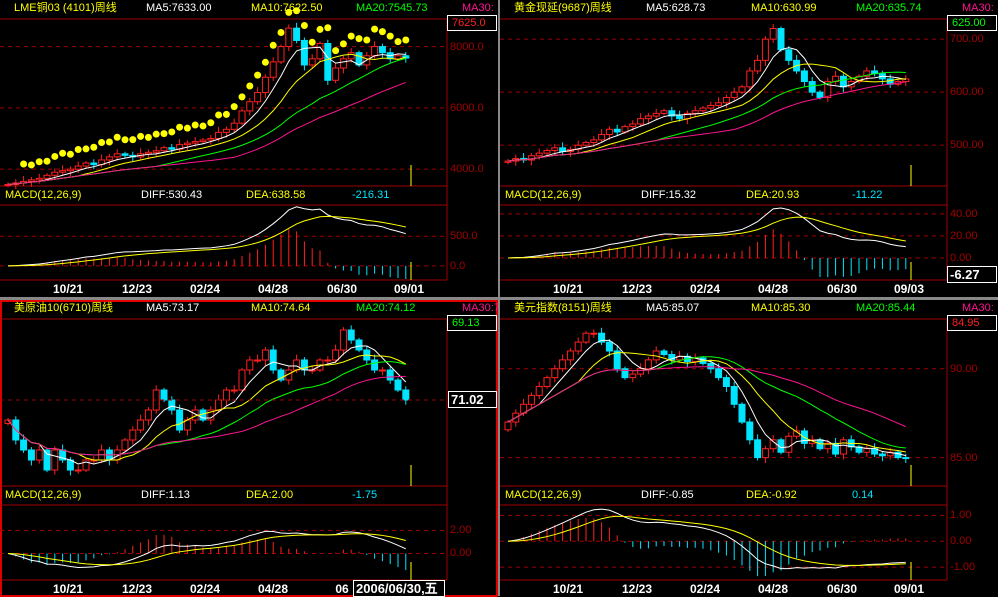 Image resolution: width=998 pixels, height=597 pixels. What do you see at coordinates (972, 23) in the screenshot?
I see `current-price-box: 625.00` at bounding box center [972, 23].